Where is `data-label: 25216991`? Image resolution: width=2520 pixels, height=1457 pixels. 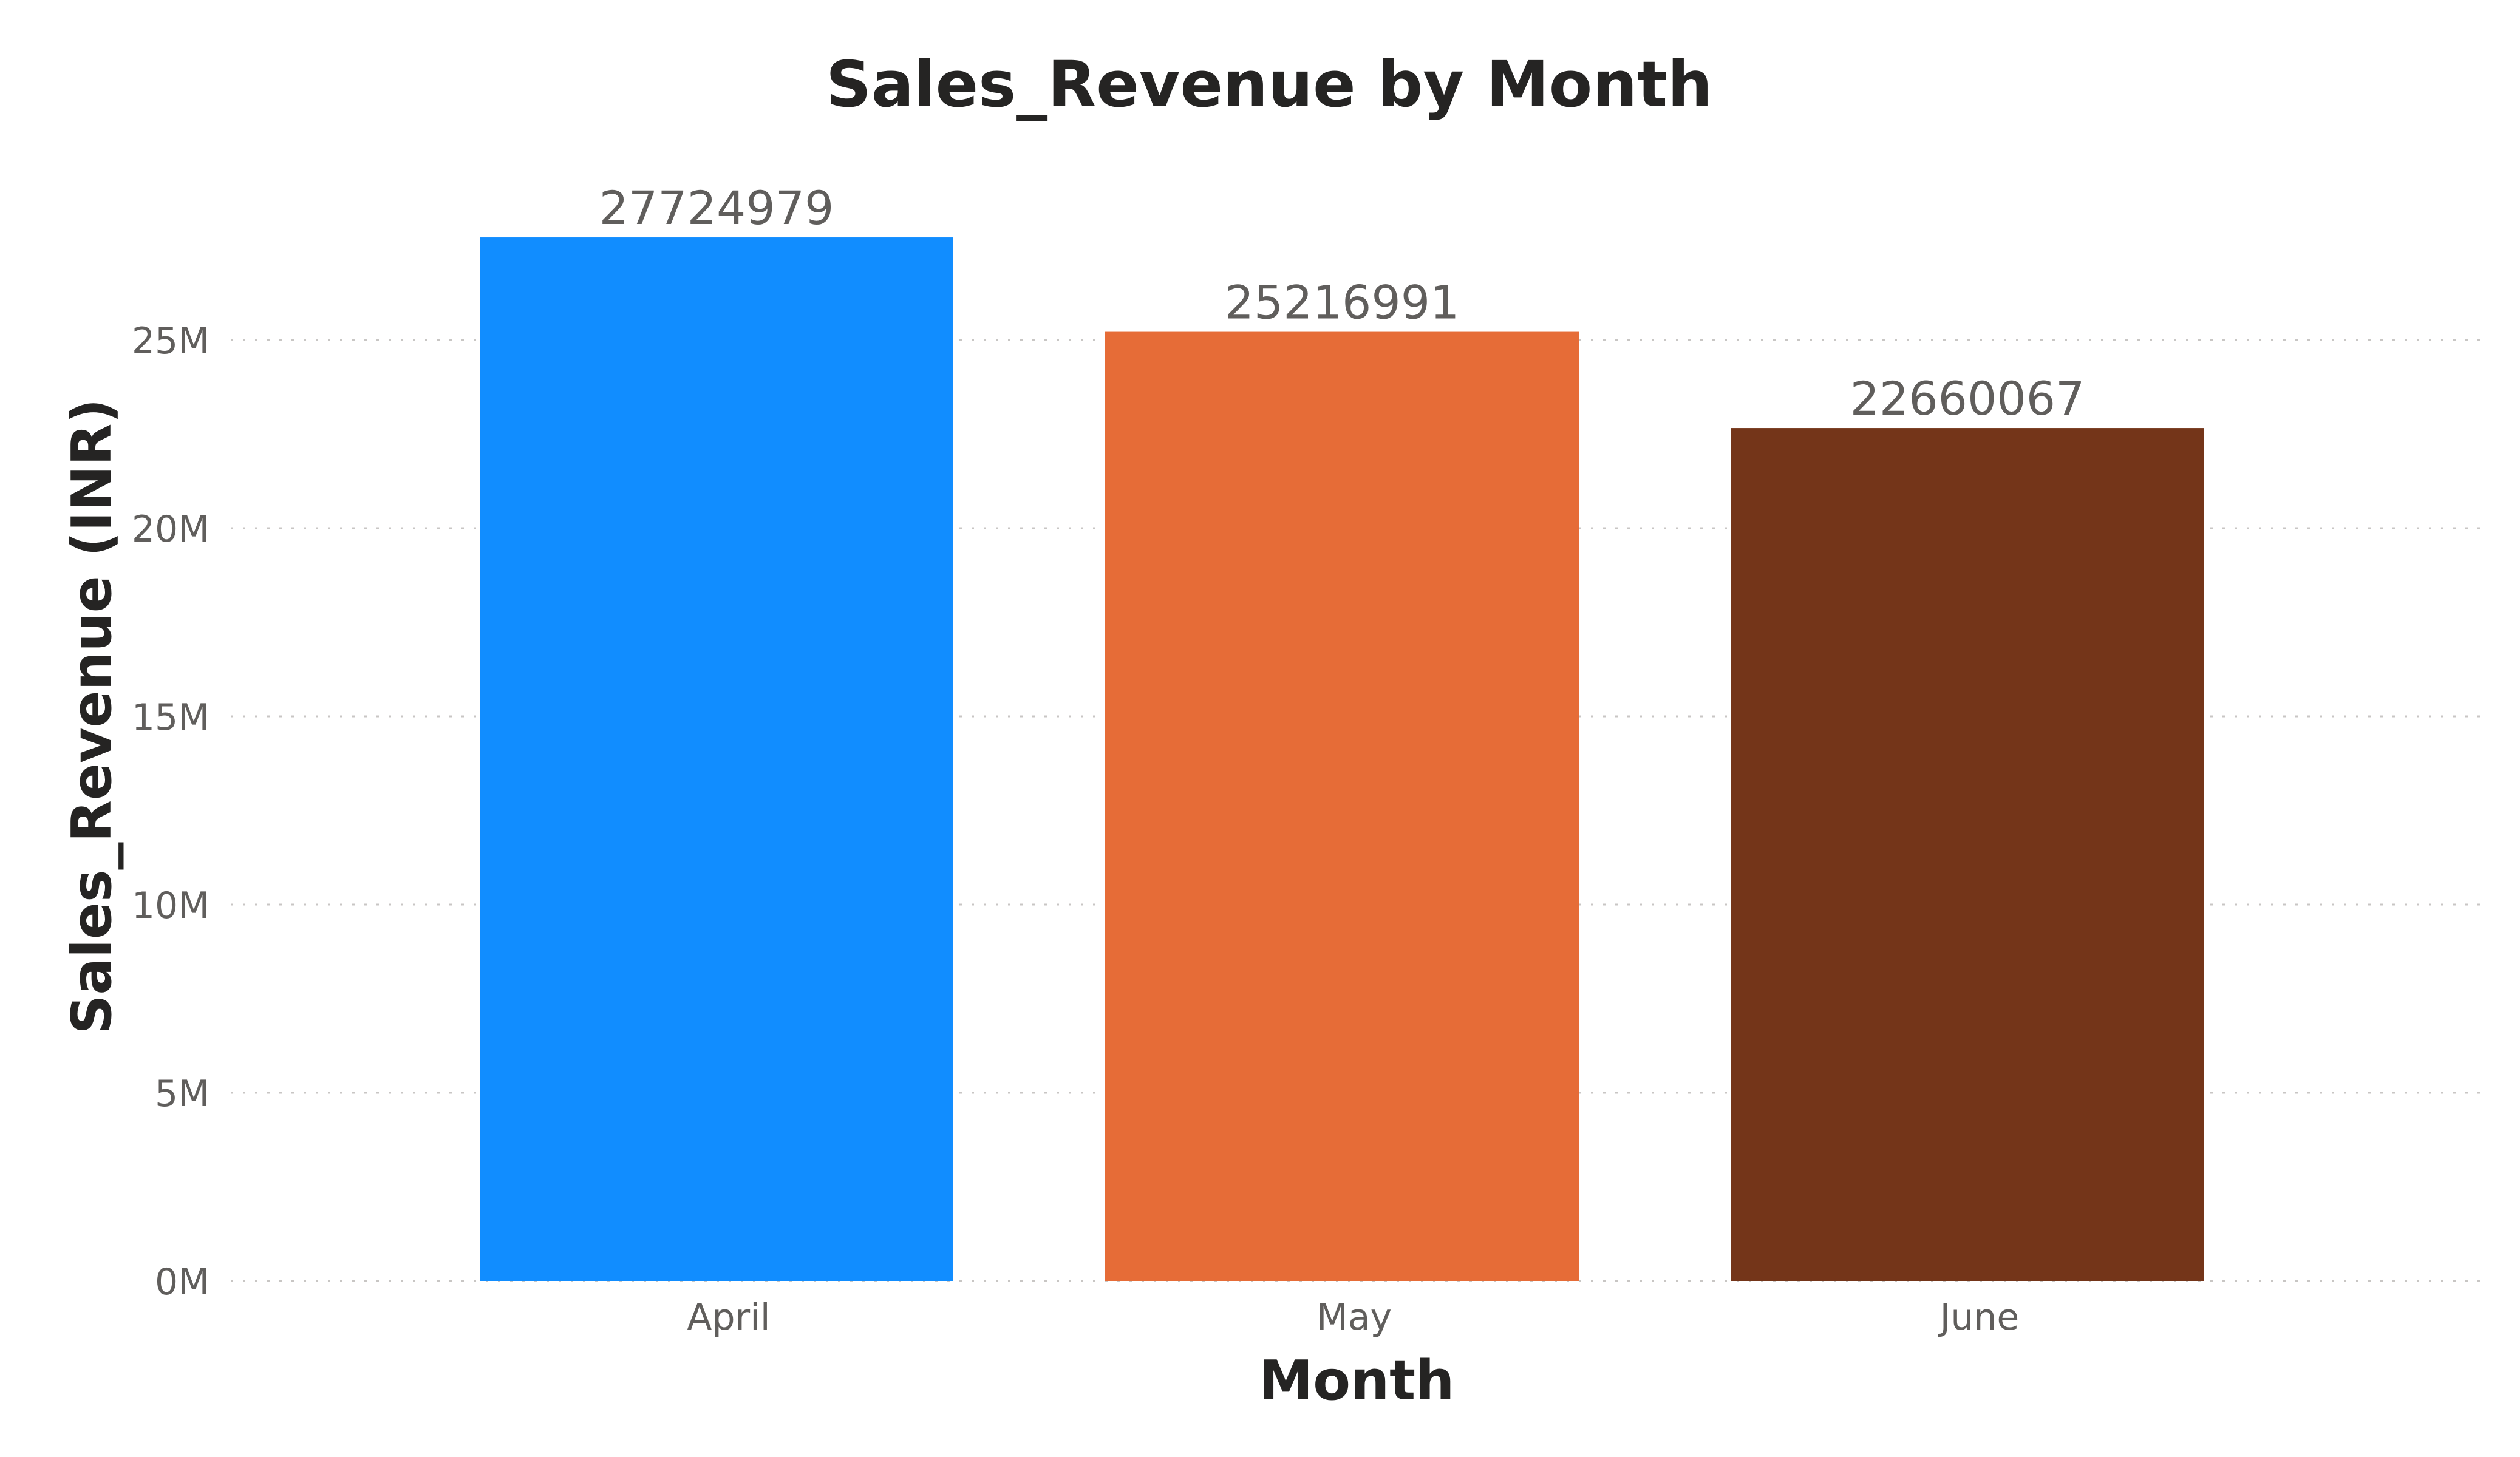
data-label: 25216991 is located at coordinates (1342, 303).